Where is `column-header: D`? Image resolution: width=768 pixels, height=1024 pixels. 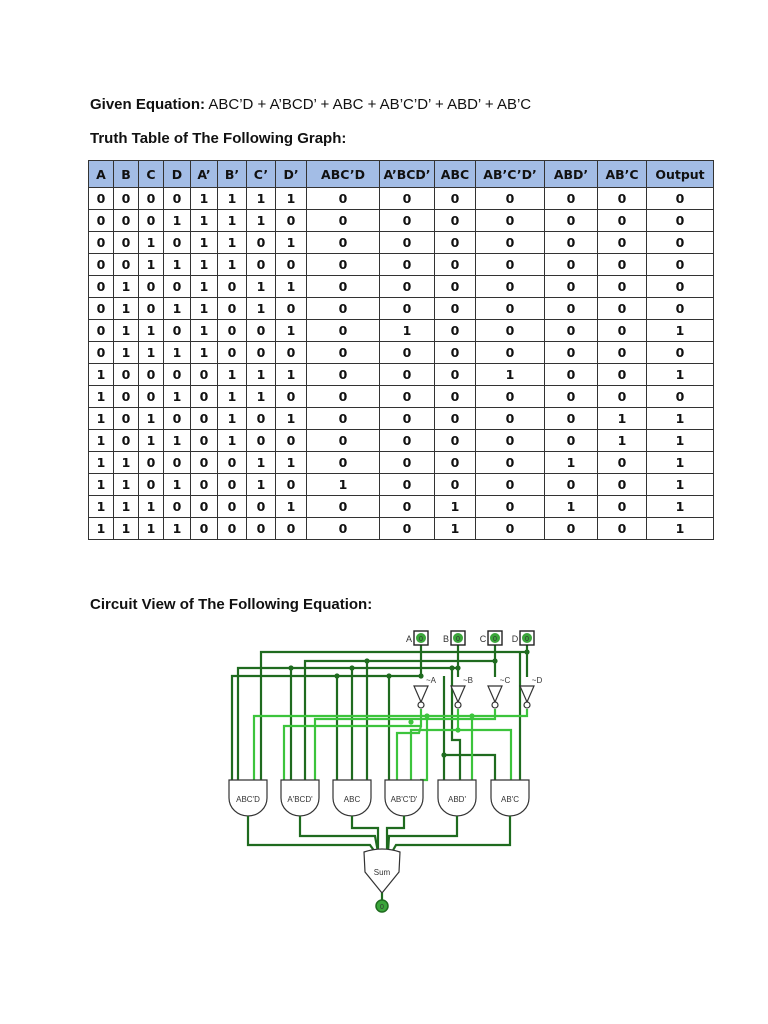 column-header: D is located at coordinates (177, 174).